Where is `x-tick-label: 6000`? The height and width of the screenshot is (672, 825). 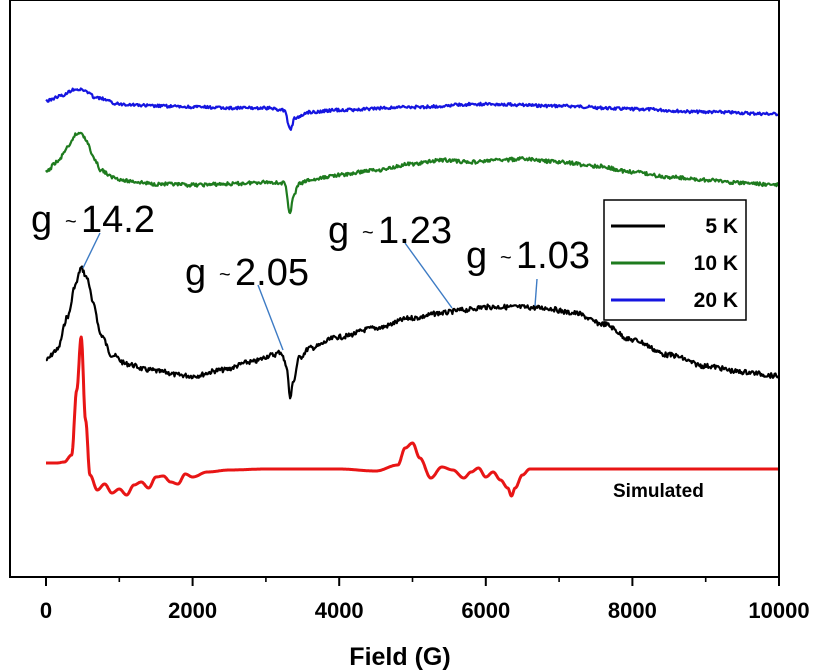 x-tick-label: 6000 is located at coordinates (485, 610).